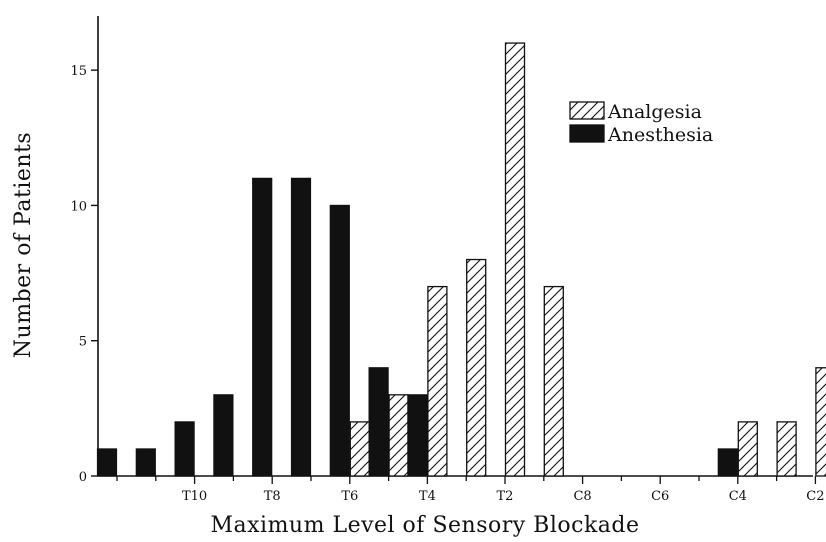  What do you see at coordinates (194, 496) in the screenshot?
I see `x-tick-label: T10` at bounding box center [194, 496].